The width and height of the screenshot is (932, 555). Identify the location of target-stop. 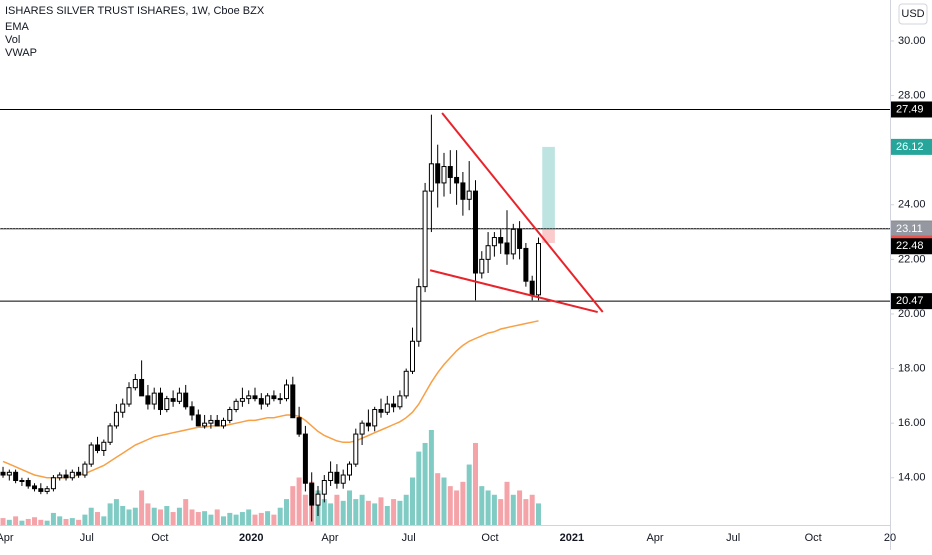
(548, 235).